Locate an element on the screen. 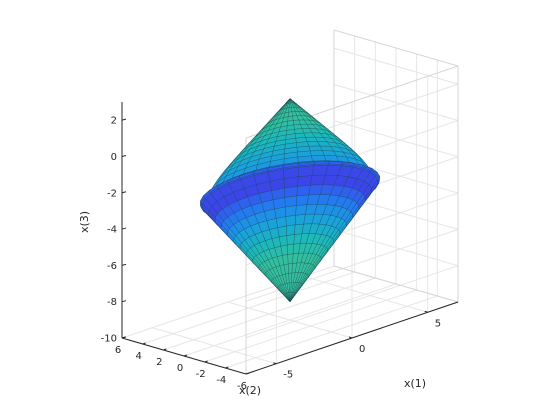  x2-tick-label: -6 is located at coordinates (242, 386).